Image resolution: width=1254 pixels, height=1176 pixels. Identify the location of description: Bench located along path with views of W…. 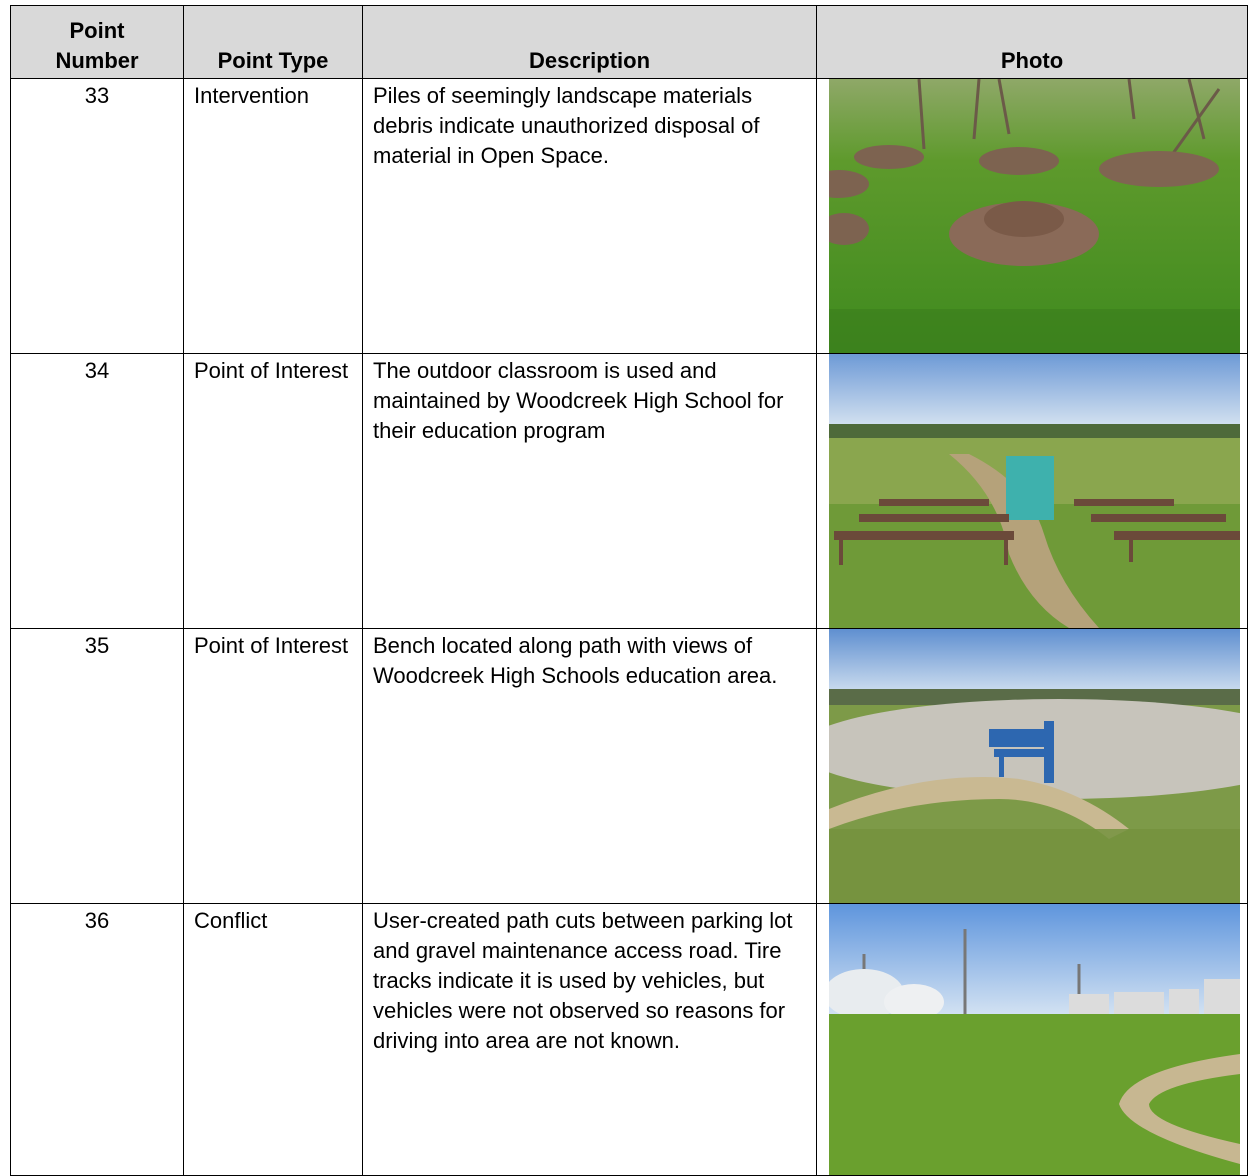
(589, 766).